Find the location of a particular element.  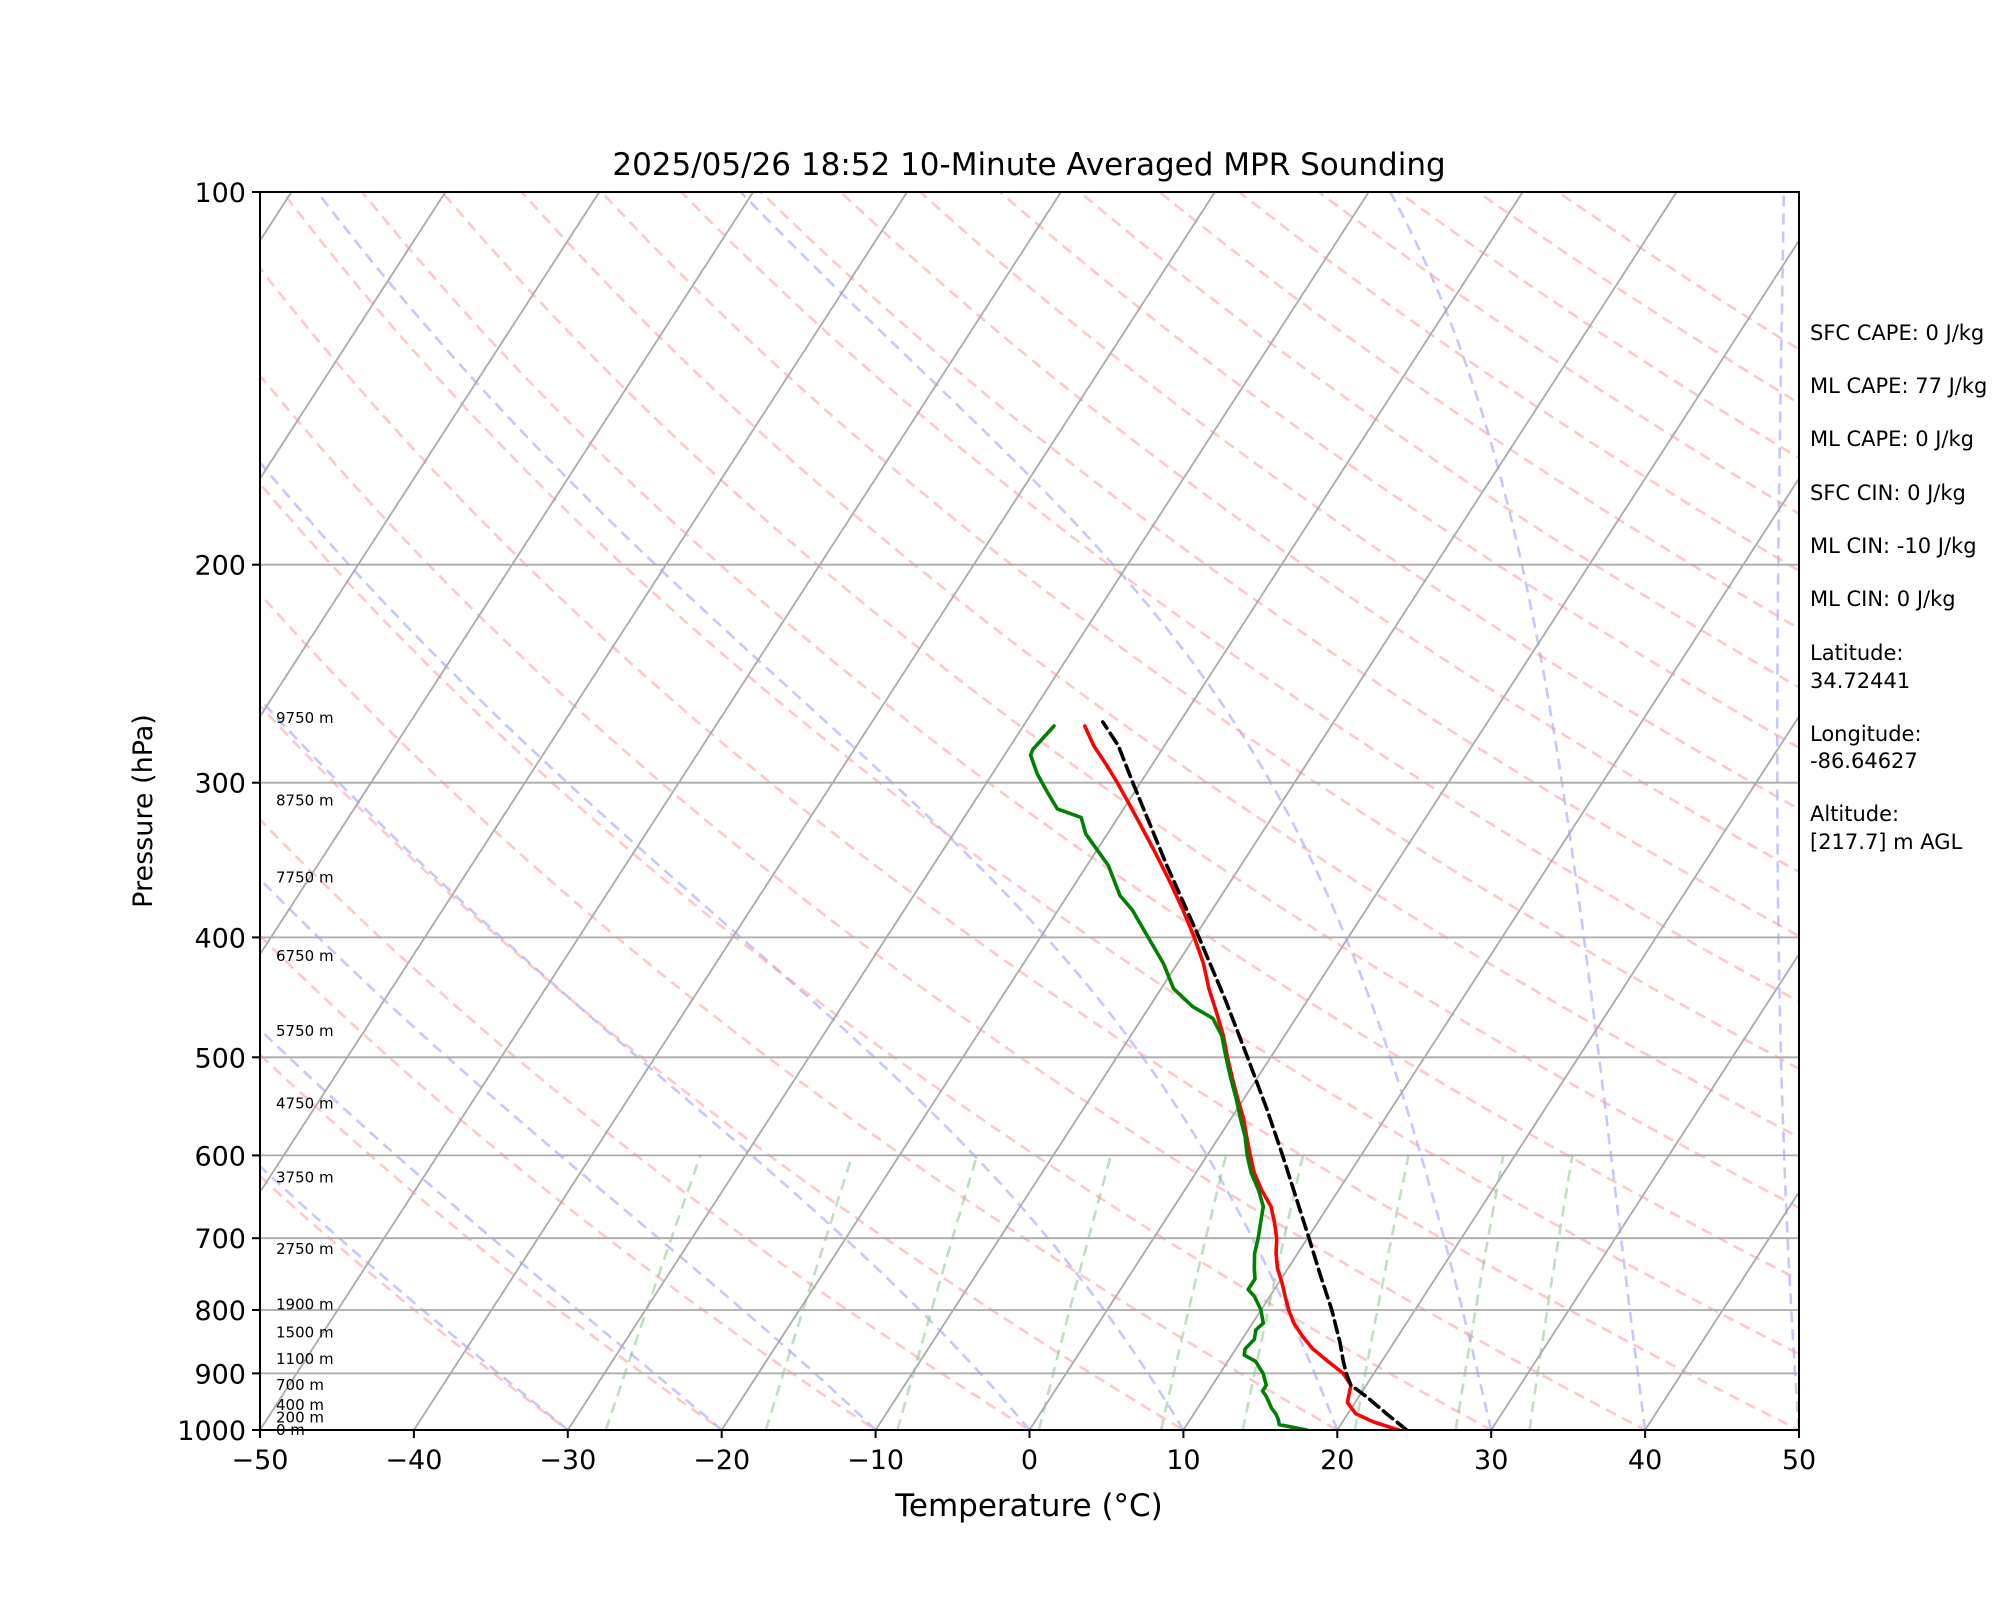

altitude-value: [217.7] m AGL is located at coordinates (1886, 842).